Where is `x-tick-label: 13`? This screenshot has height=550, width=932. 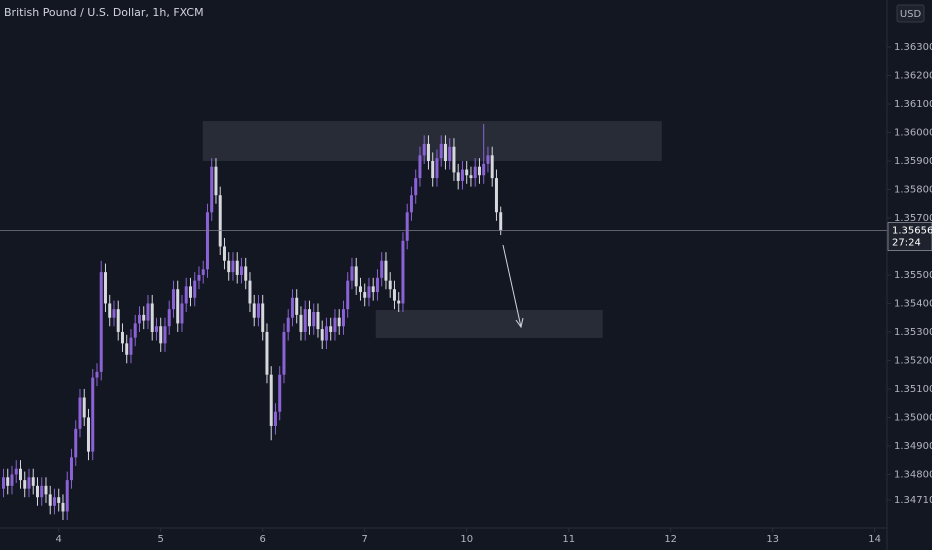
x-tick-label: 13 is located at coordinates (772, 539).